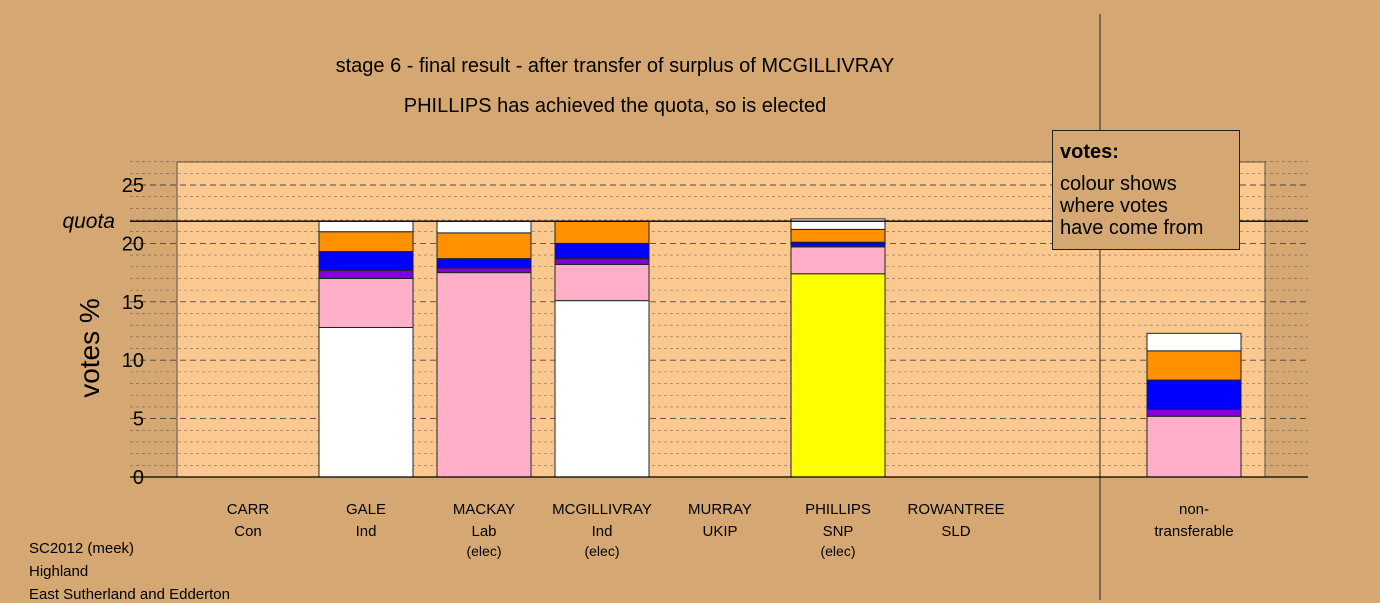 Image resolution: width=1380 pixels, height=603 pixels. Describe the element at coordinates (138, 478) in the screenshot. I see `y-tick-label: 0` at that location.